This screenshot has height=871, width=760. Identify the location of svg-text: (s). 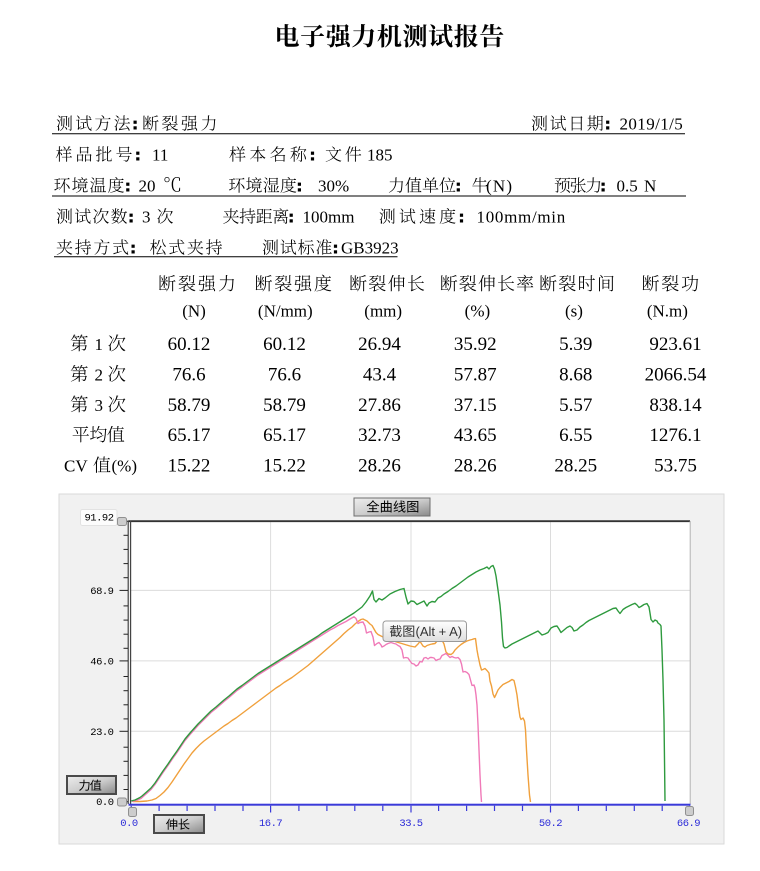
(574, 311).